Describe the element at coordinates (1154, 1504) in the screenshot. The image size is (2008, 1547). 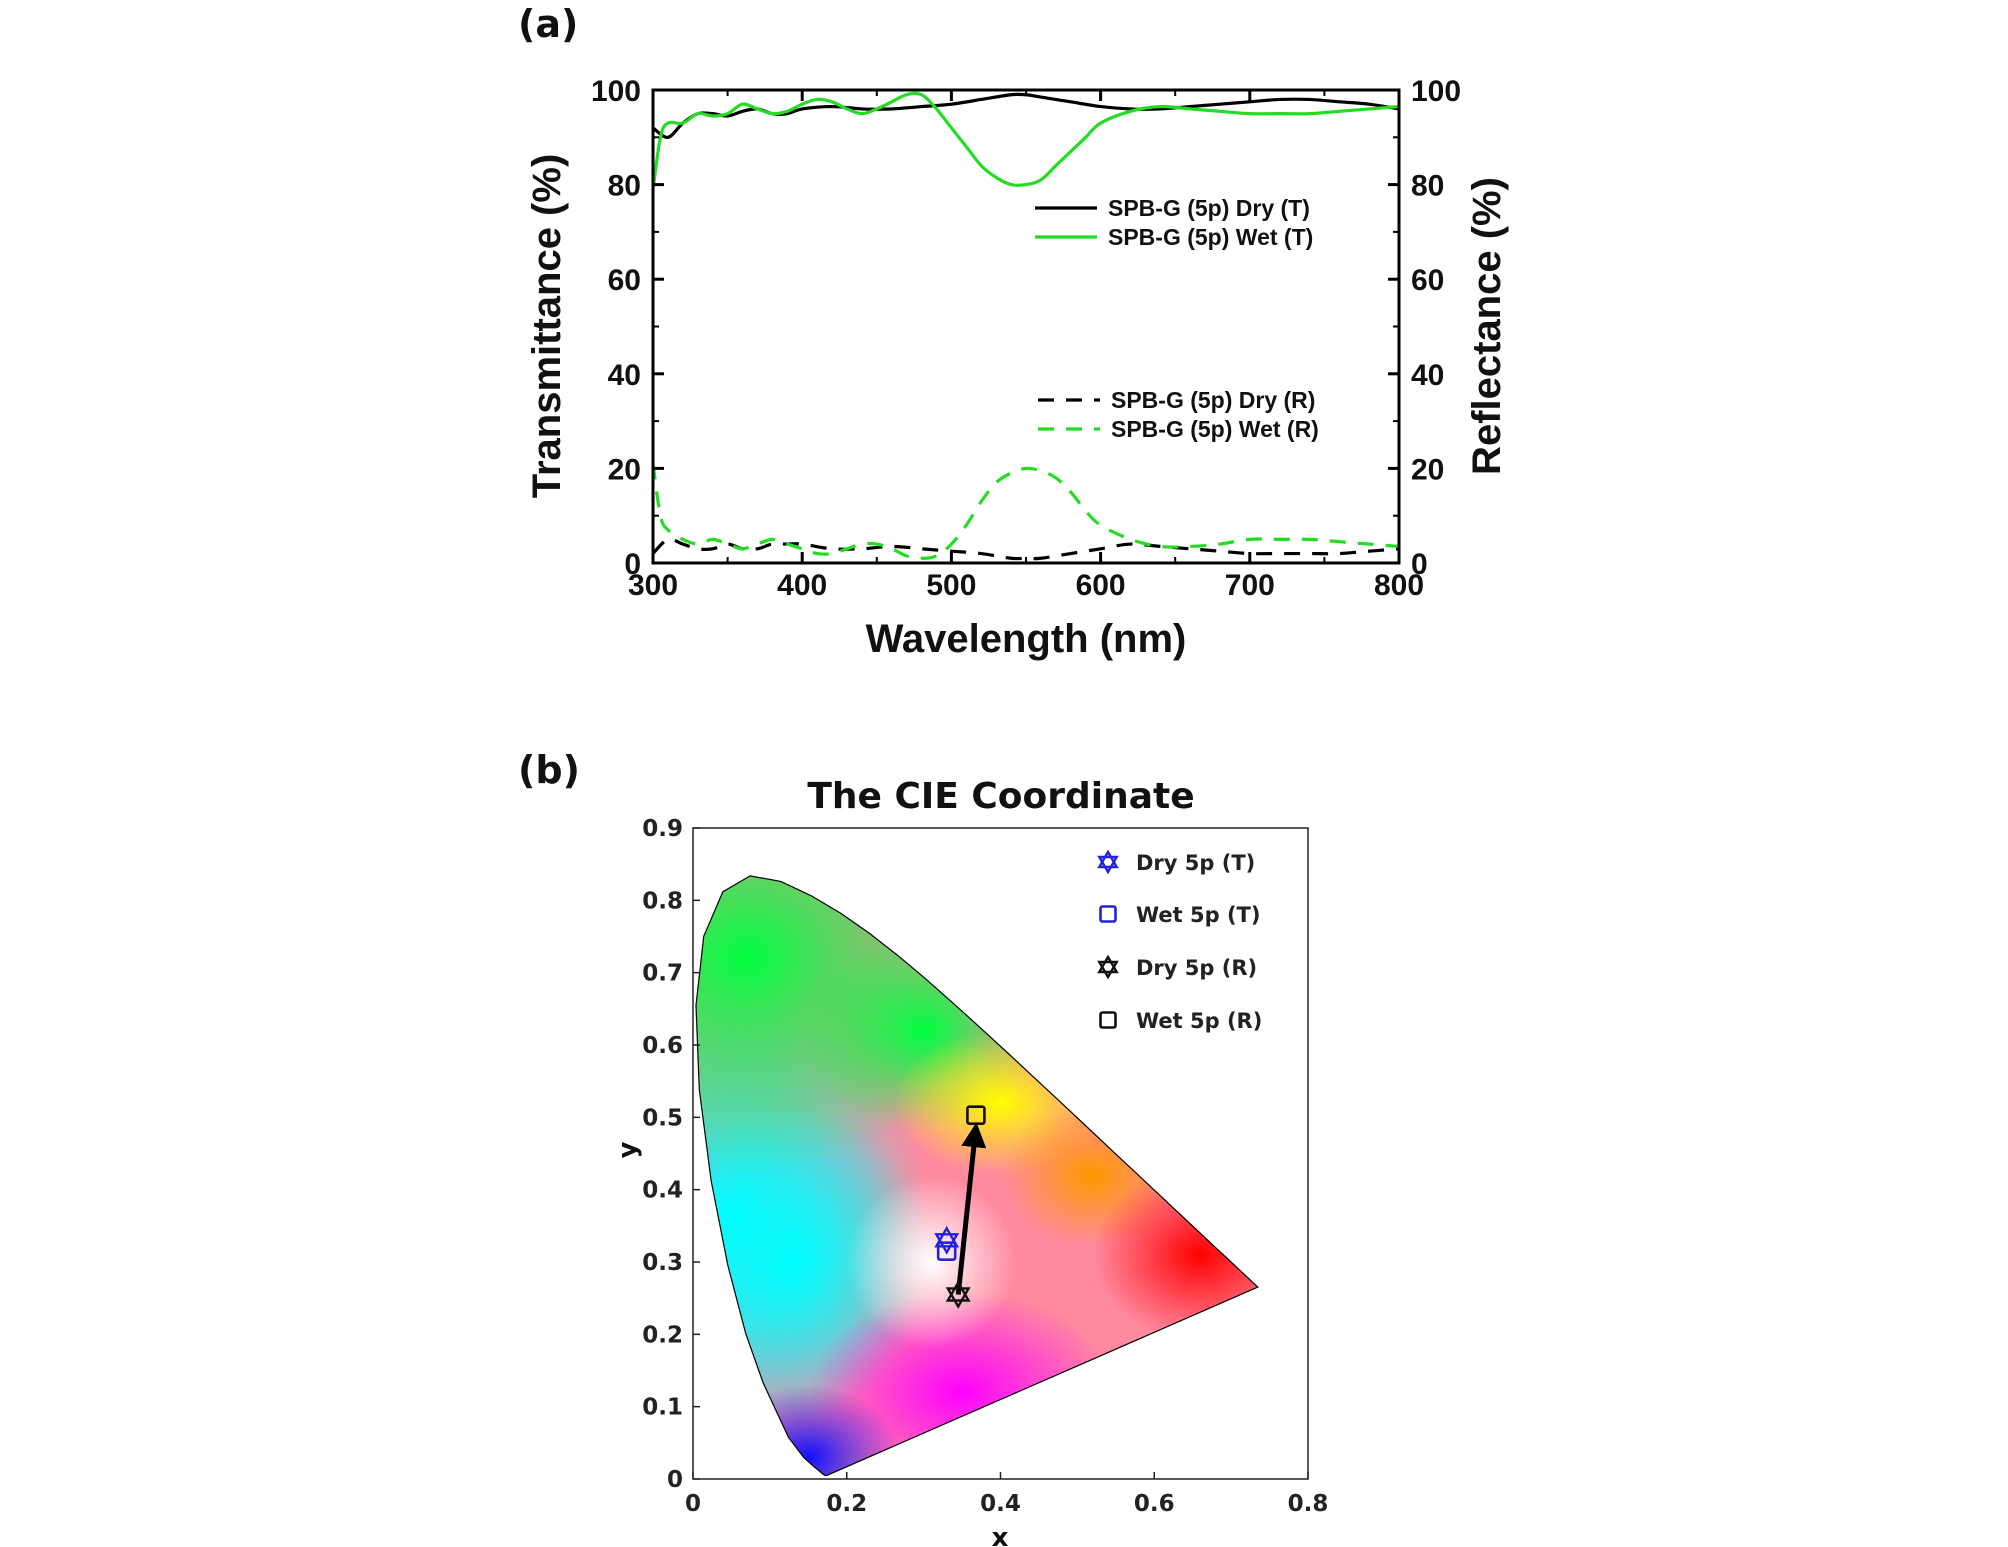
I see `x-tick-label: 0.6` at that location.